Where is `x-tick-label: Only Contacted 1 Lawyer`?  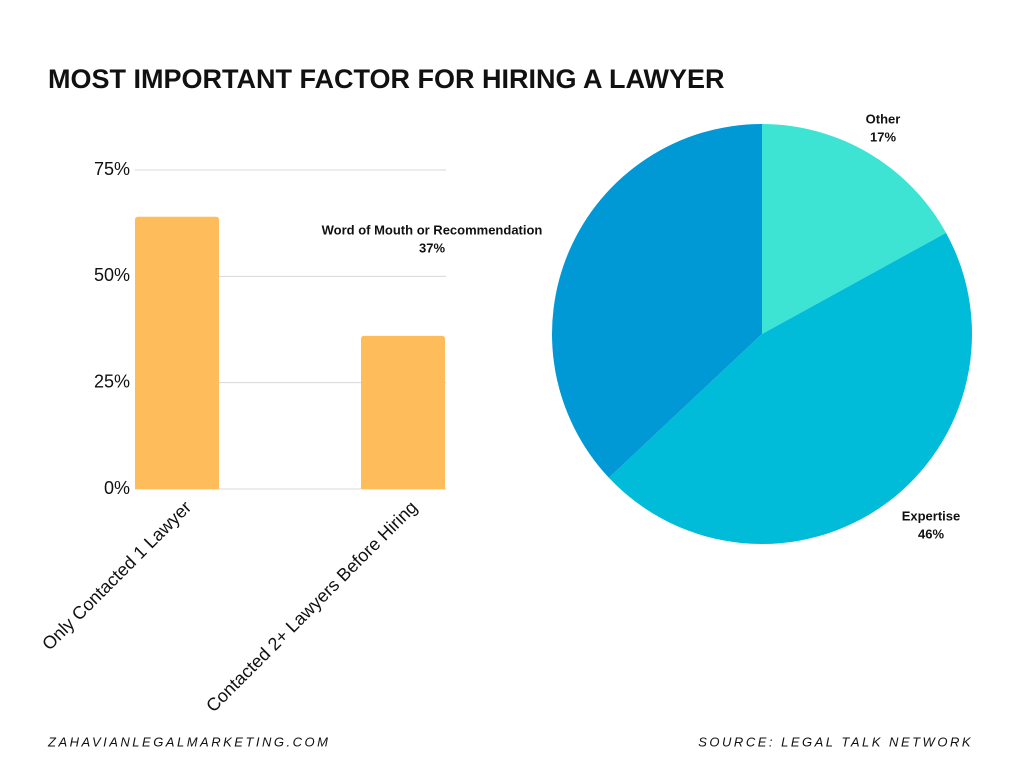 x-tick-label: Only Contacted 1 Lawyer is located at coordinates (116, 575).